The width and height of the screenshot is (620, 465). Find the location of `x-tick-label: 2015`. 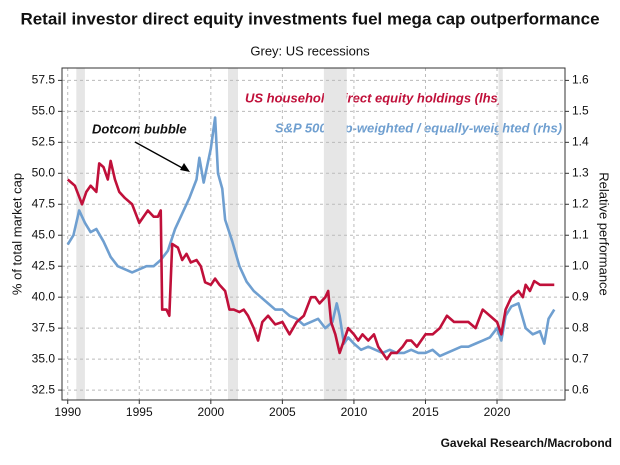

x-tick-label: 2015 is located at coordinates (425, 412).